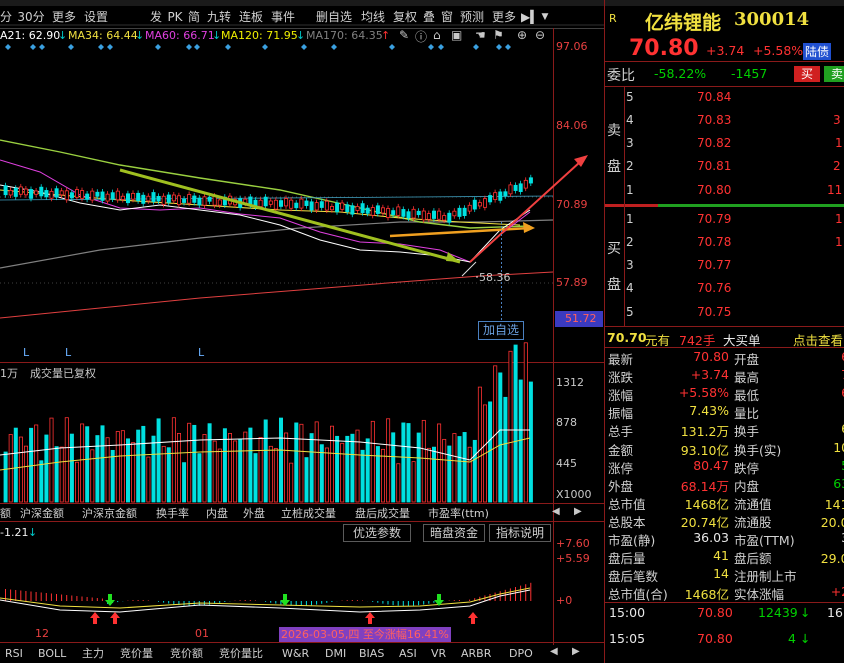 Image resolution: width=844 pixels, height=663 pixels. I want to click on flag-icon: ⚑, so click(498, 35).